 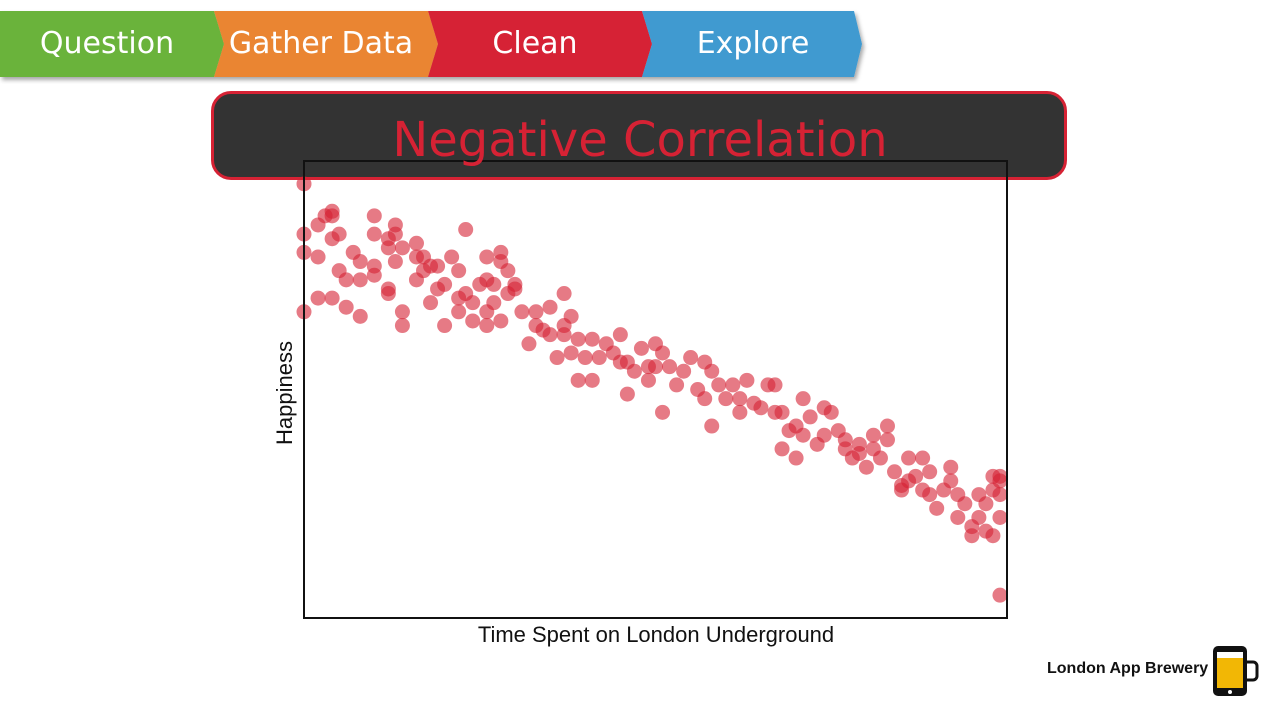 I want to click on step-explore-shape, so click(x=752, y=44).